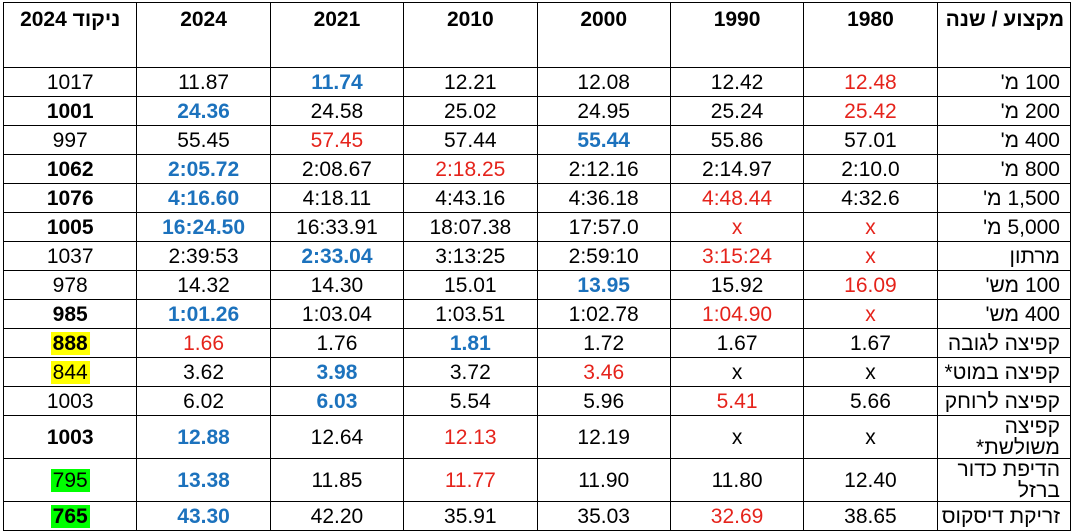 This screenshot has width=1073, height=532. I want to click on score-cell: 1001, so click(70, 111).